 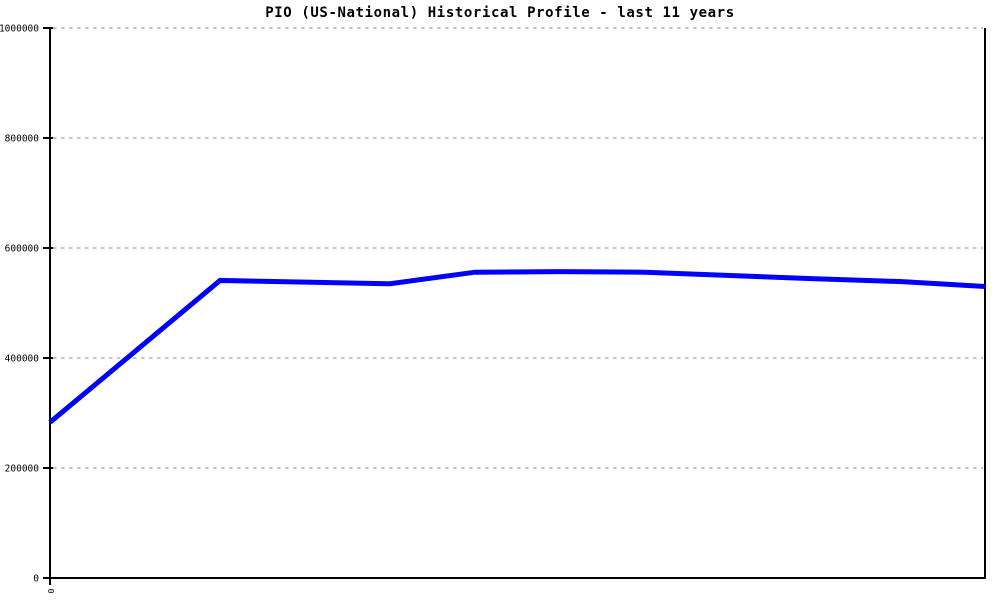 I want to click on y-axis-tick-label: 200000, so click(x=22, y=469).